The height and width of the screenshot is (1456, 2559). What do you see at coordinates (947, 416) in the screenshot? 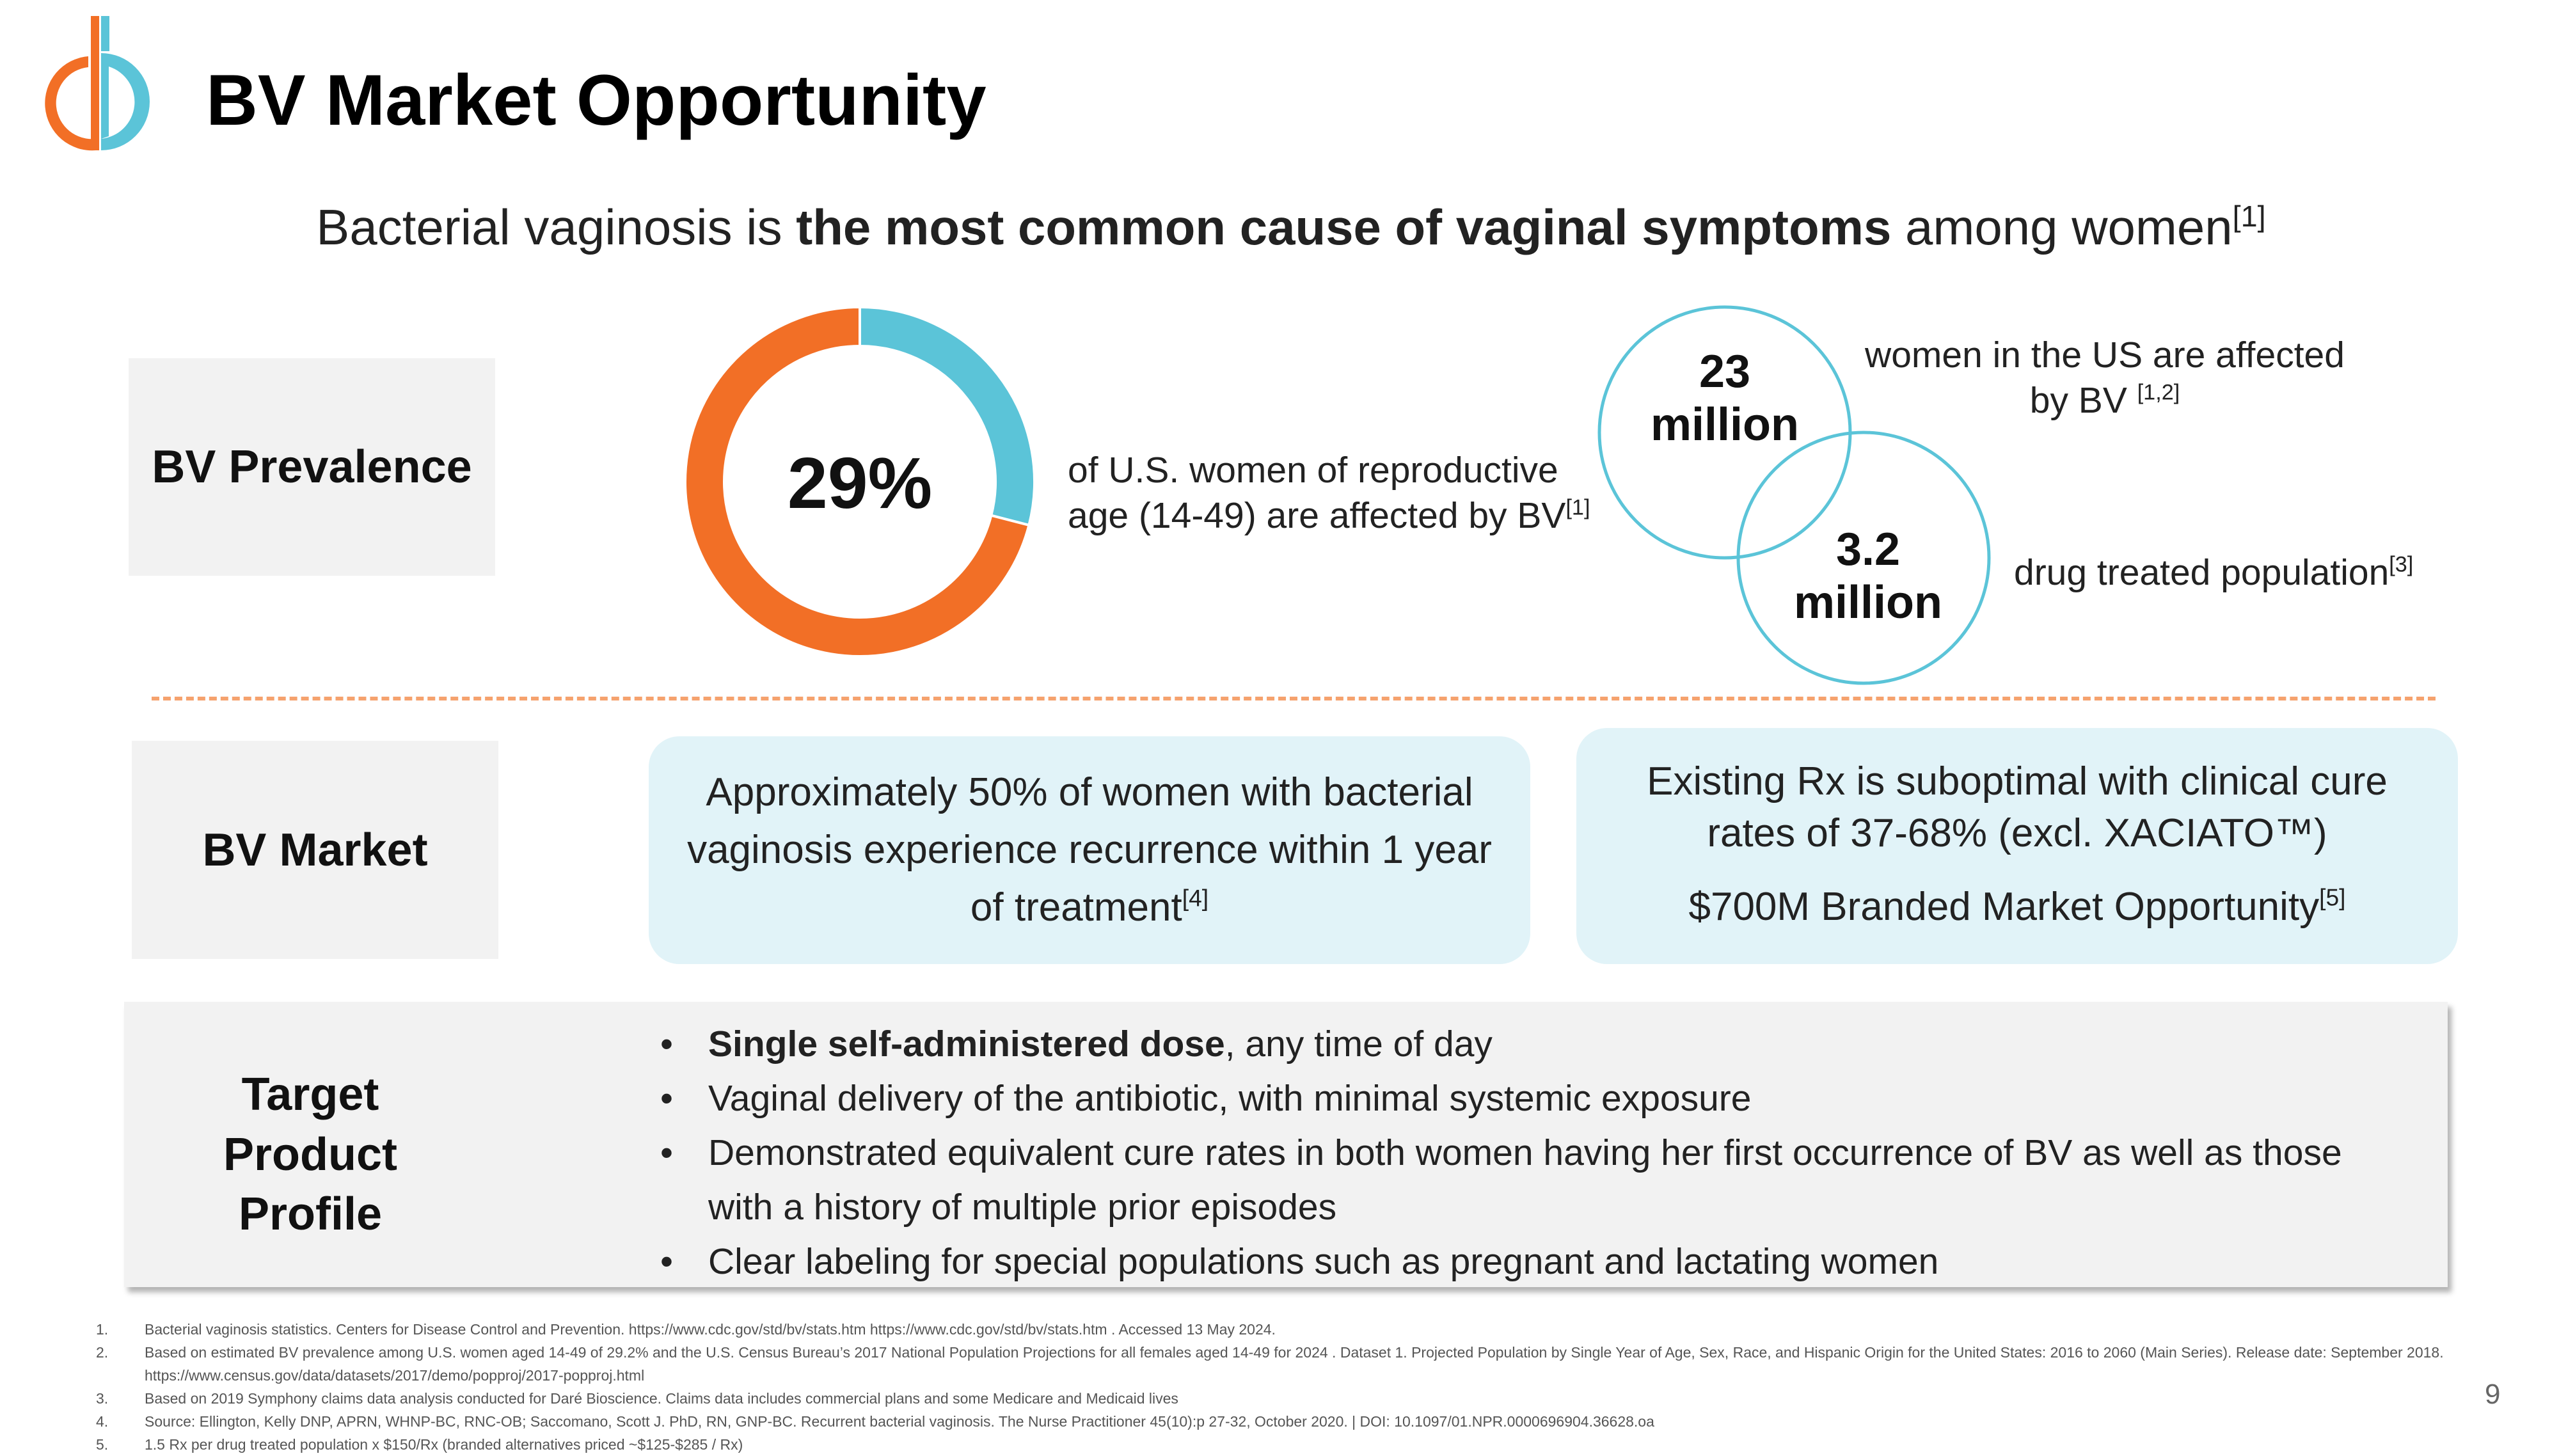
I see `donut-slice-affected` at bounding box center [947, 416].